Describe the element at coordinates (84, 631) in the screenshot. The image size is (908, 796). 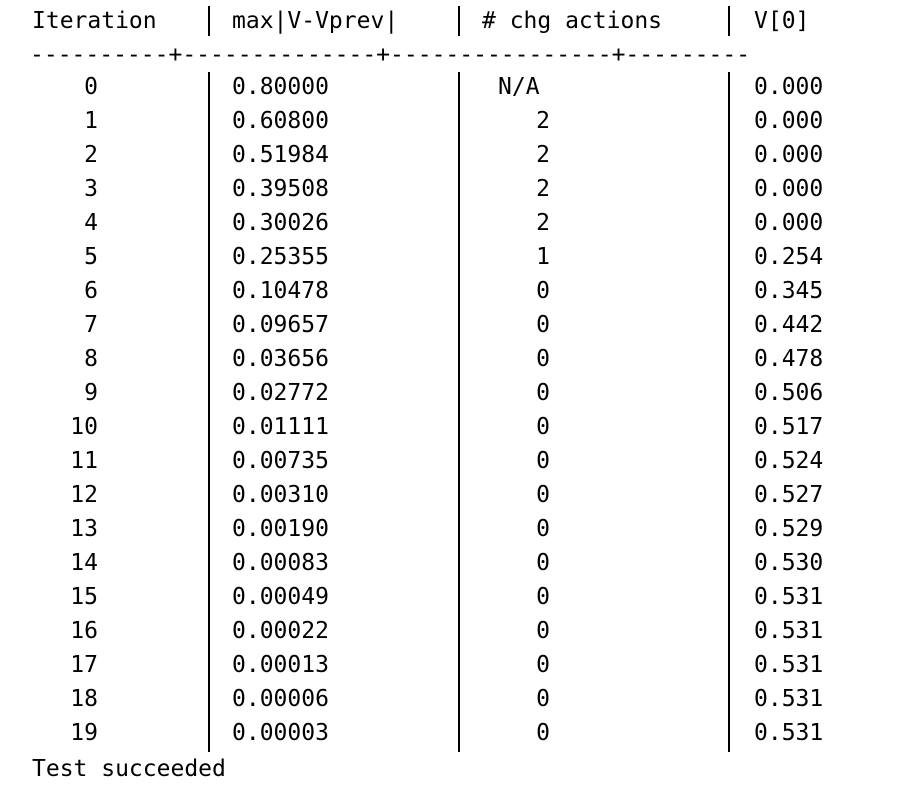
I see `cell-iteration: 16` at that location.